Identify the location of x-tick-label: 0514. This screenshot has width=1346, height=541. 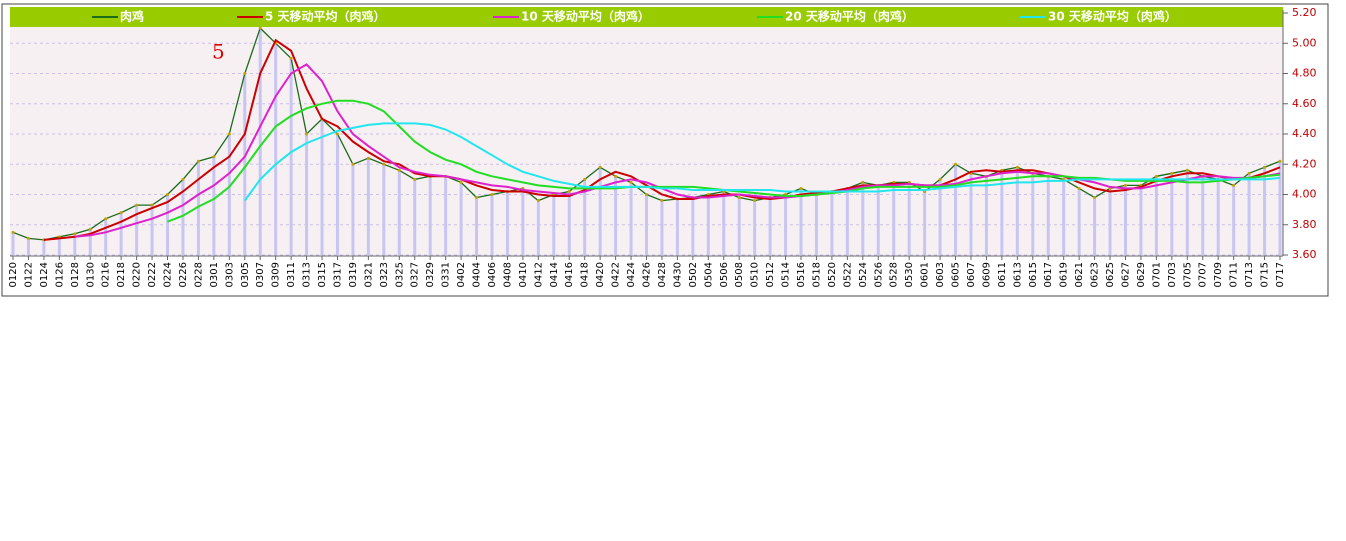
(786, 274).